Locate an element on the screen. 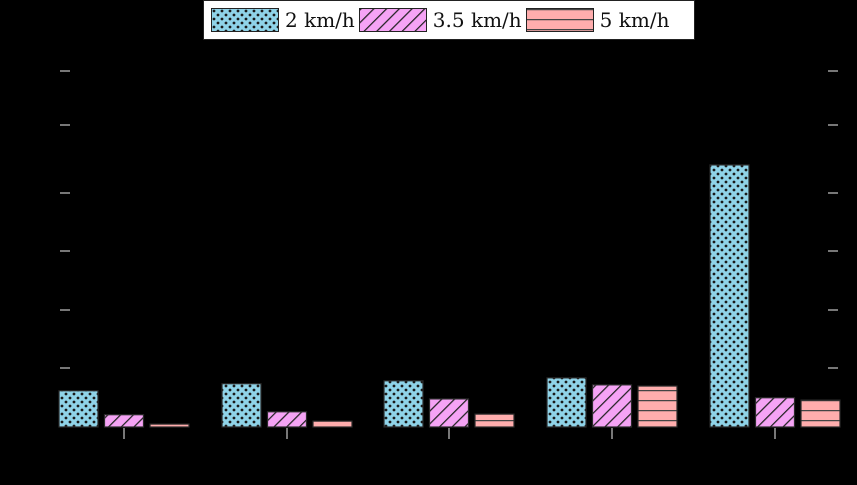 Image resolution: width=857 pixels, height=485 pixels. legend-label: 2 km/h is located at coordinates (320, 20).